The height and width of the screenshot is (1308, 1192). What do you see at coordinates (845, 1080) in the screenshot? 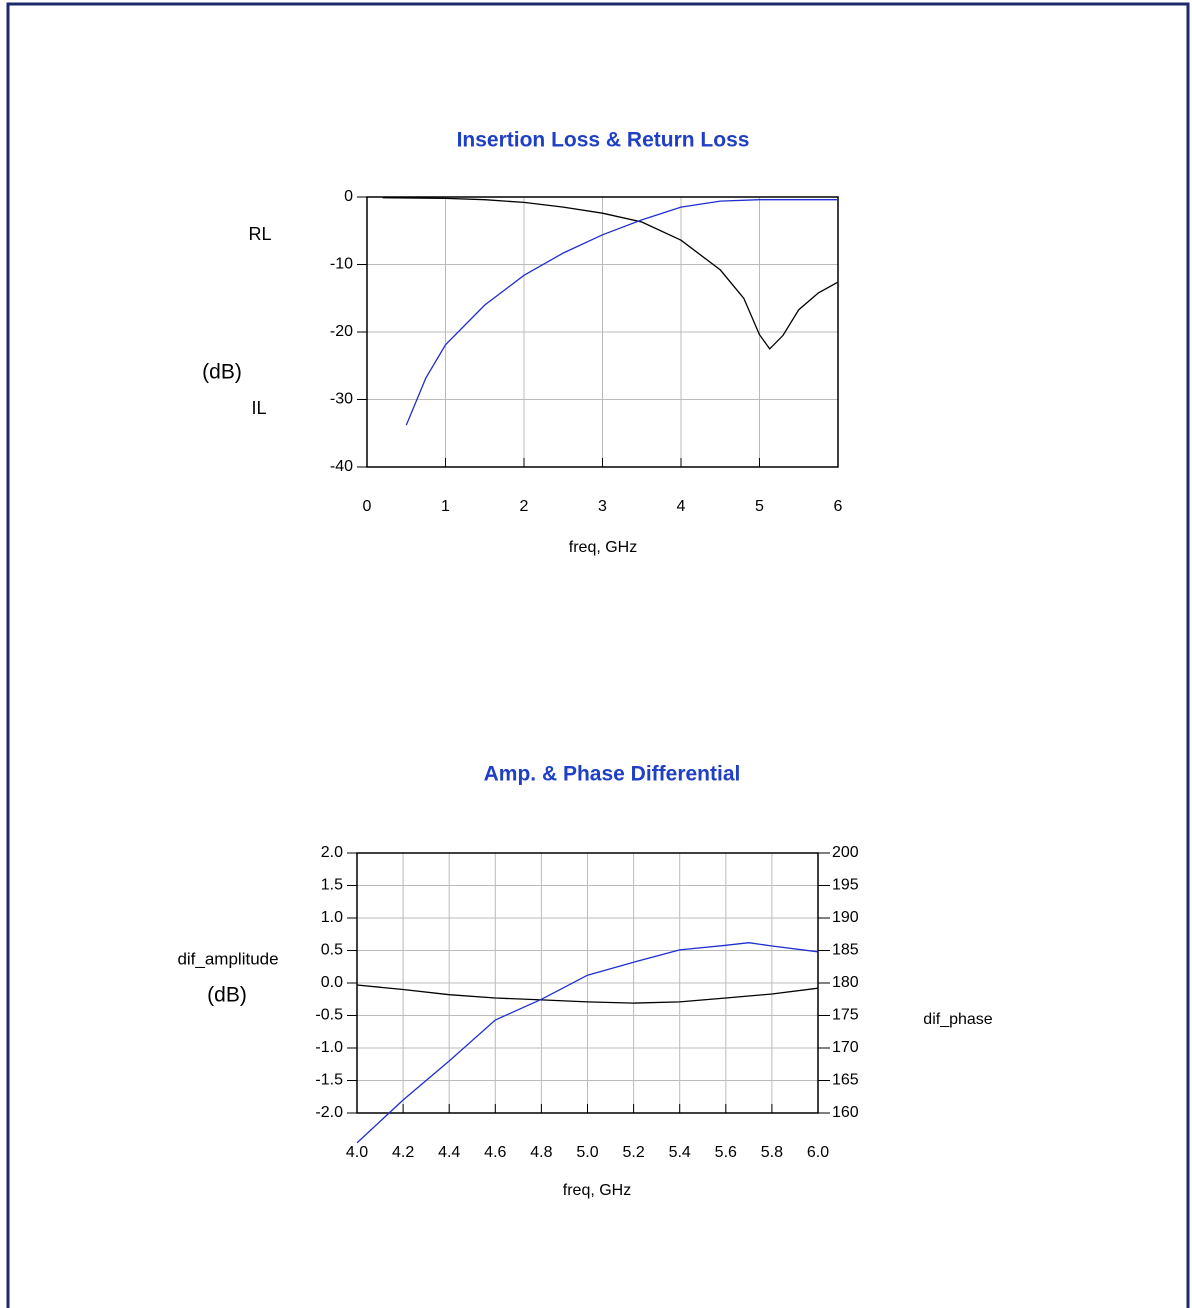
I see `y2-tick-label: 165` at bounding box center [845, 1080].